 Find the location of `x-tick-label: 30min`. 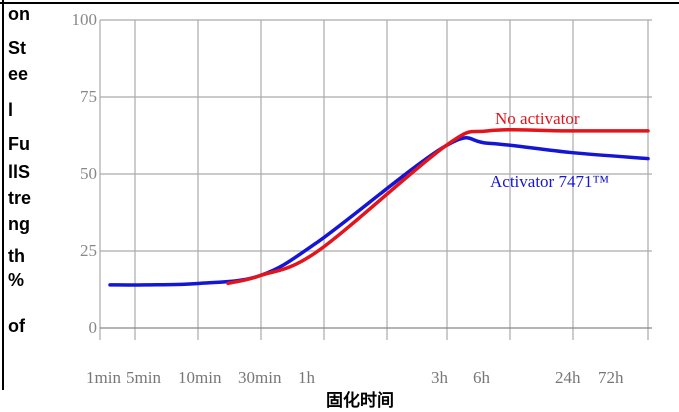

x-tick-label: 30min is located at coordinates (260, 377).